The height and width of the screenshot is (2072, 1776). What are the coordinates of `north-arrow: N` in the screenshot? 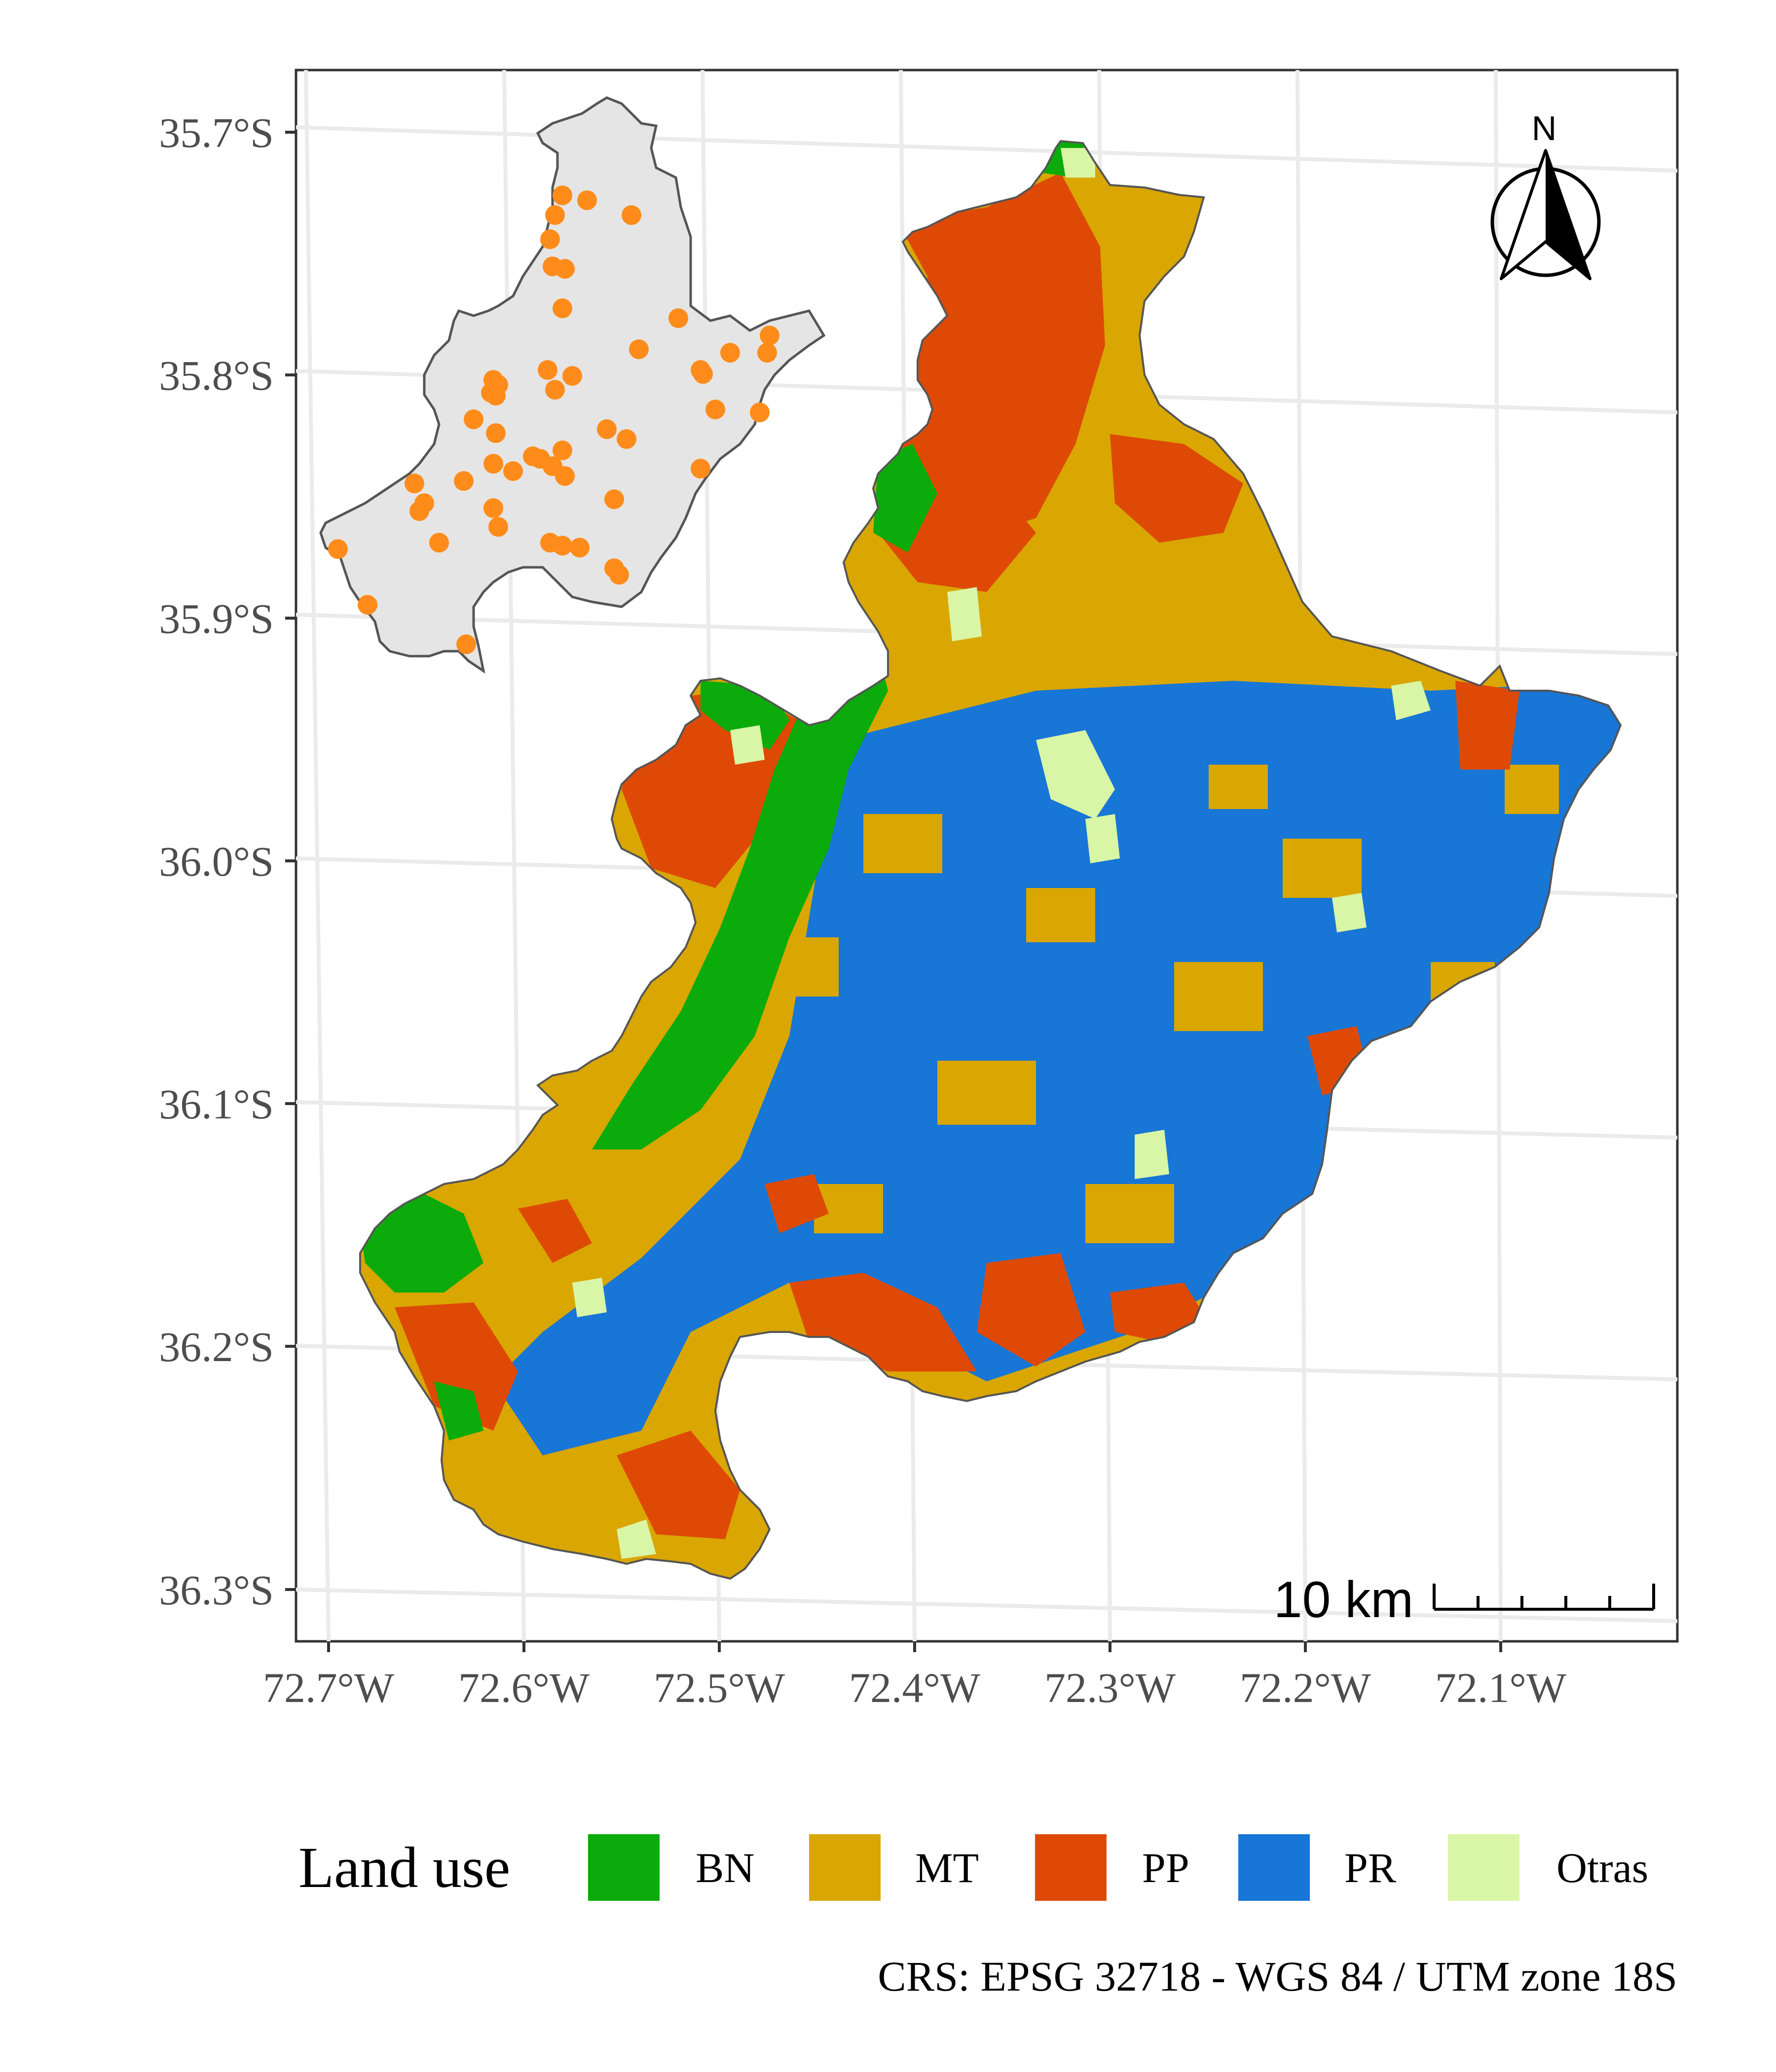 It's located at (1546, 194).